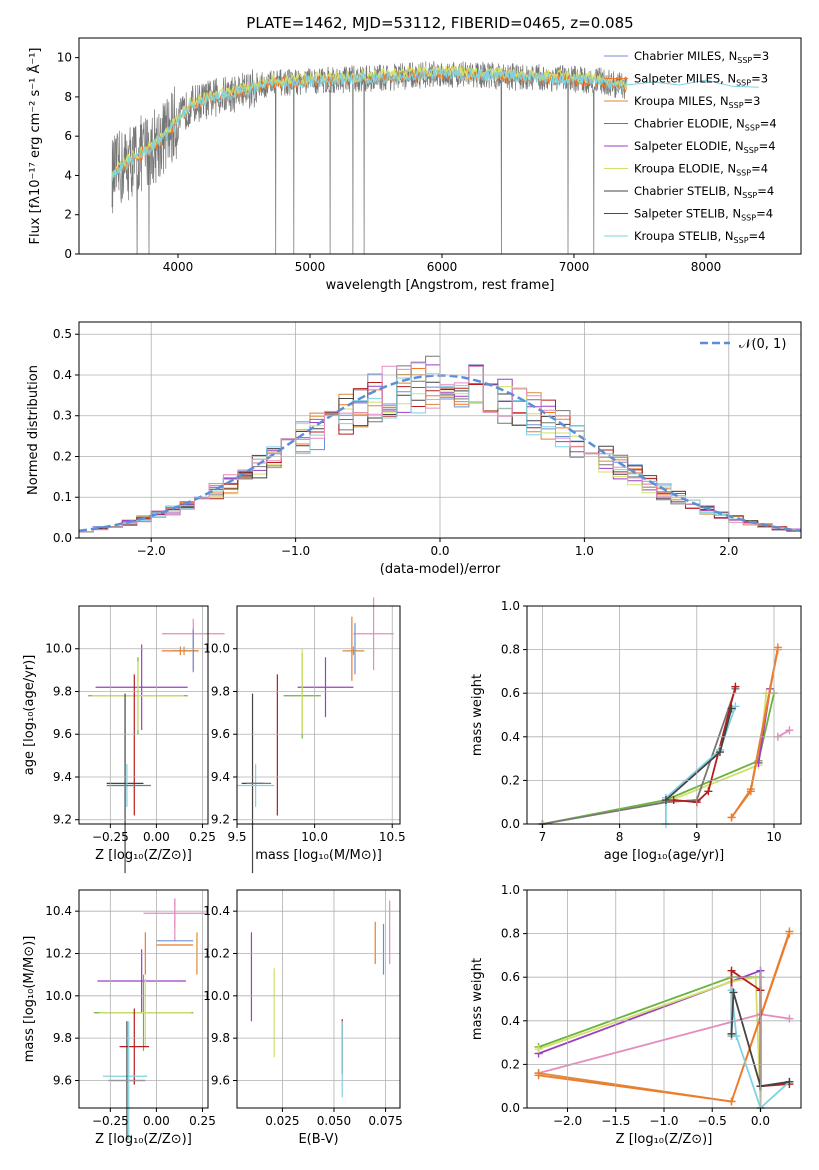  What do you see at coordinates (435, 125) in the screenshot?
I see `model-spectrum-line` at bounding box center [435, 125].